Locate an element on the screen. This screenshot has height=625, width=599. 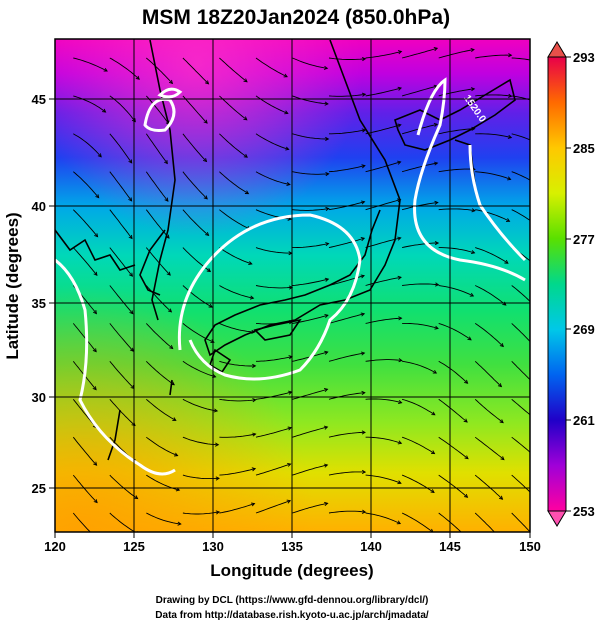
y-axis-label: Latitude (degrees) is located at coordinates (12, 285).